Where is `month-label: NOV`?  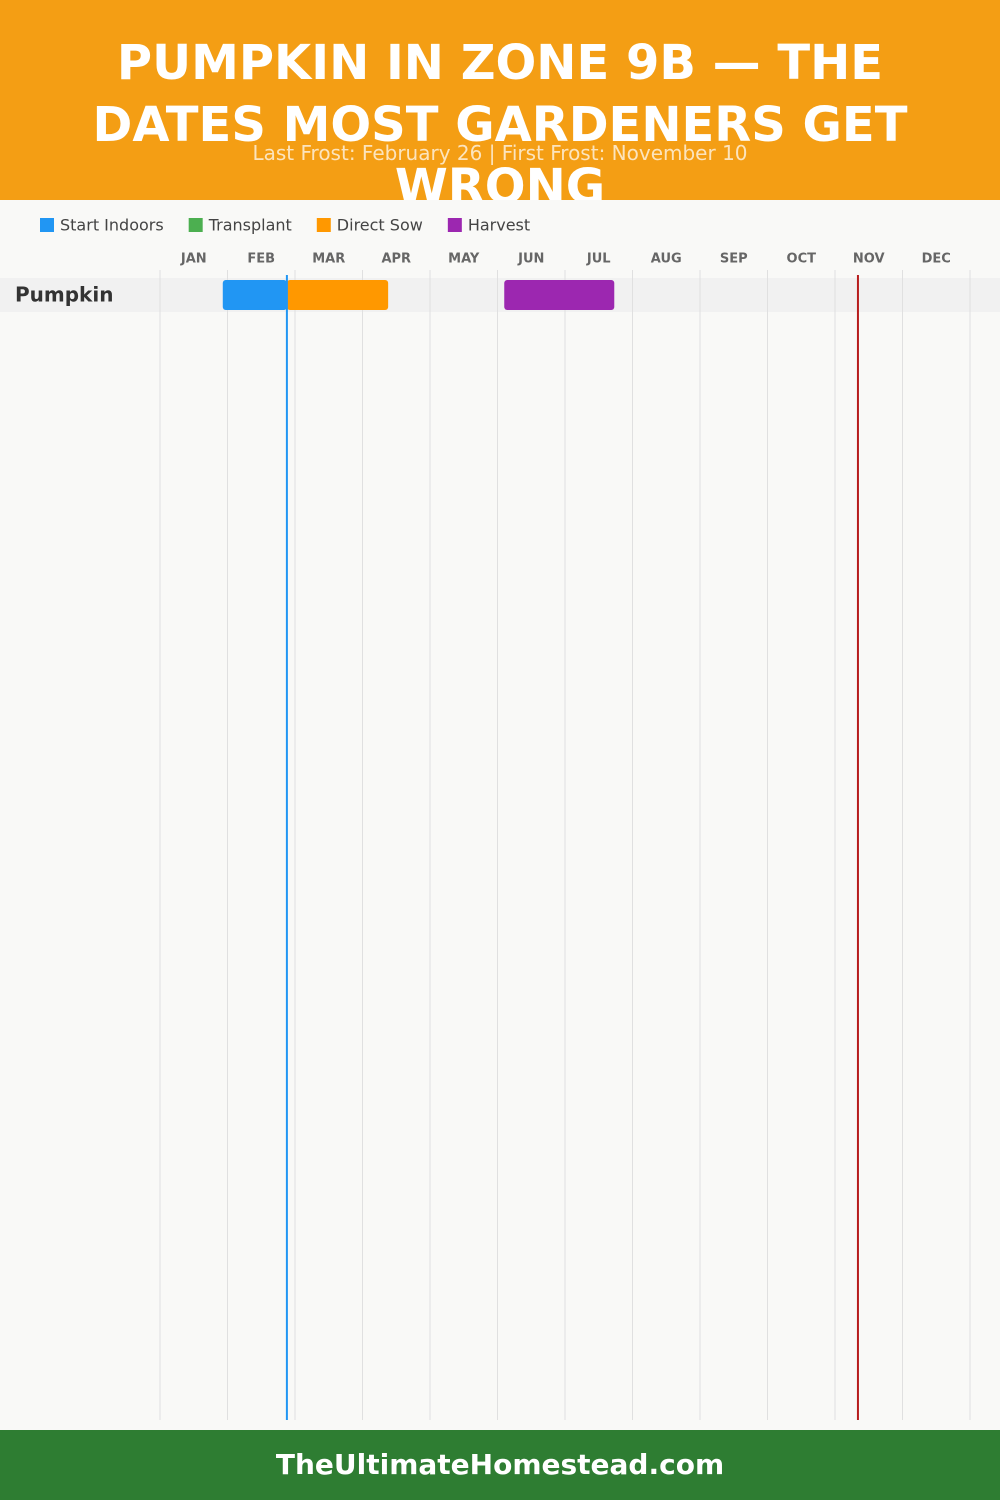
month-label: NOV is located at coordinates (869, 259).